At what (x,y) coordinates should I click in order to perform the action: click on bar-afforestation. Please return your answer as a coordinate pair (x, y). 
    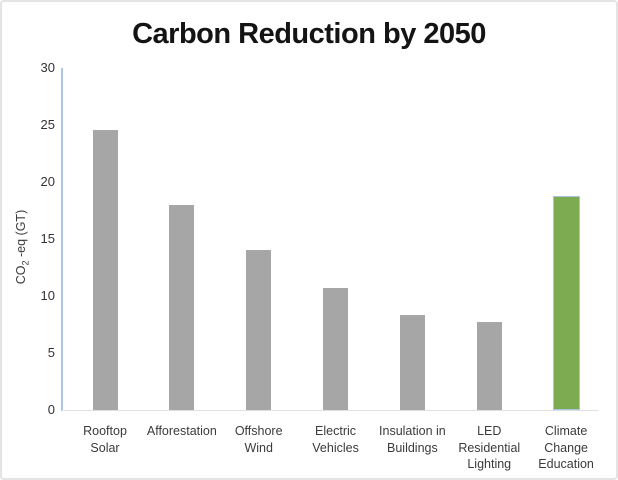
    Looking at the image, I should click on (182, 307).